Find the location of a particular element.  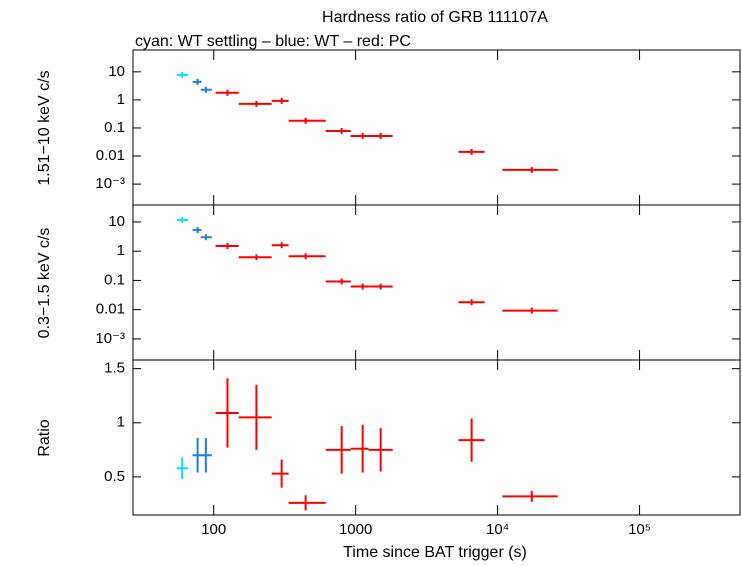

x-axis-label: Time since BAT trigger (s) is located at coordinates (435, 552).